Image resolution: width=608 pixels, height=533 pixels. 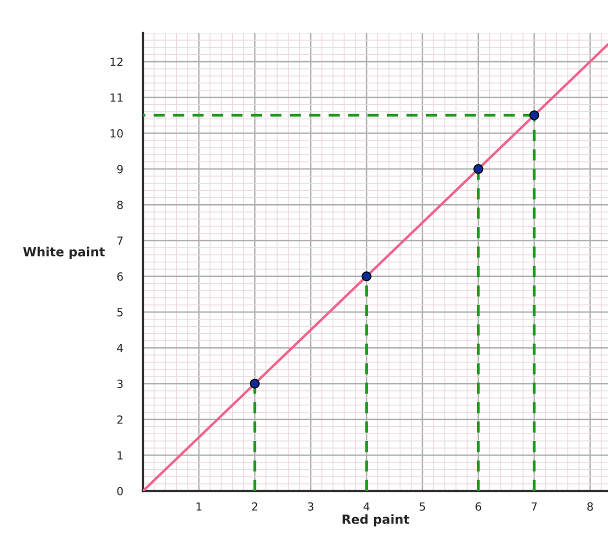 I want to click on x-axis-title: Red paint, so click(x=376, y=520).